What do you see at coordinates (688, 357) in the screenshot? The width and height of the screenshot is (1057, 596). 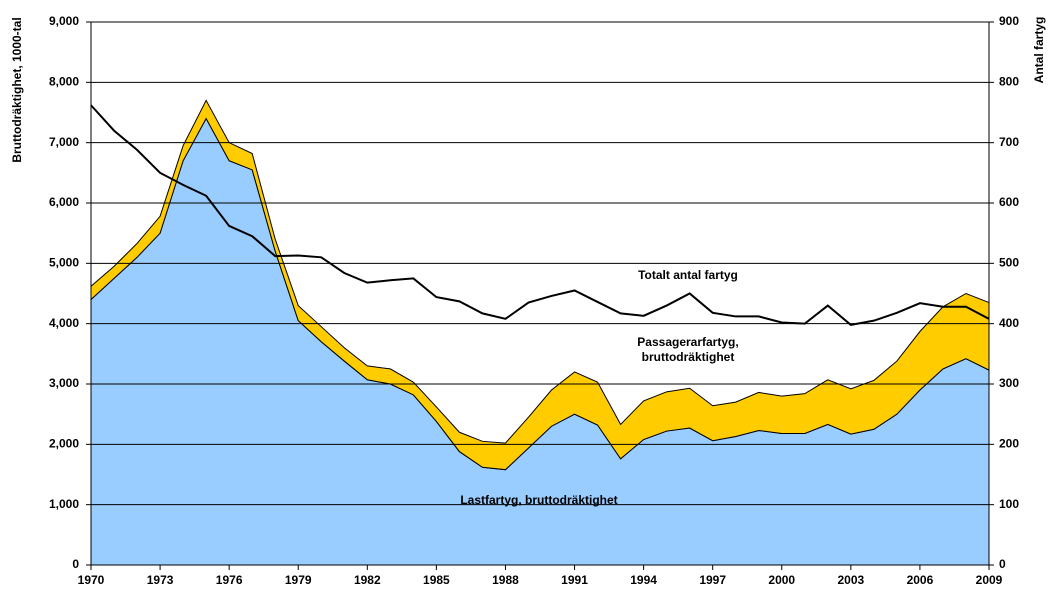 I see `annotation: bruttodräktighet` at bounding box center [688, 357].